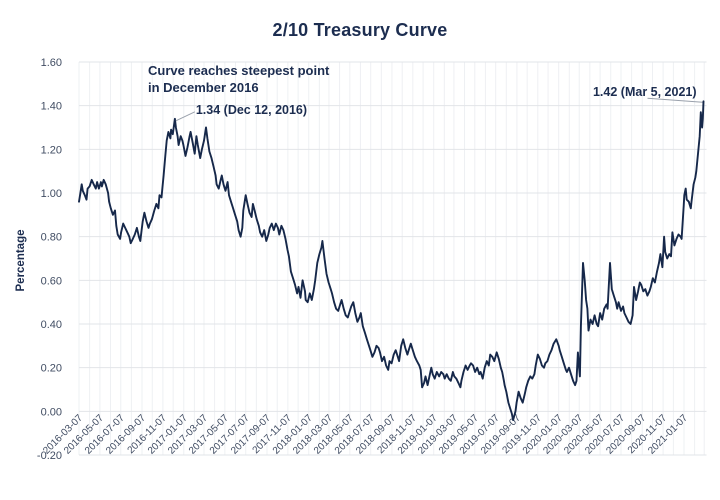 This screenshot has width=720, height=500. Describe the element at coordinates (251, 109) in the screenshot. I see `annotation-peak-2016: 1.34 (Dec 12, 2016)` at that location.